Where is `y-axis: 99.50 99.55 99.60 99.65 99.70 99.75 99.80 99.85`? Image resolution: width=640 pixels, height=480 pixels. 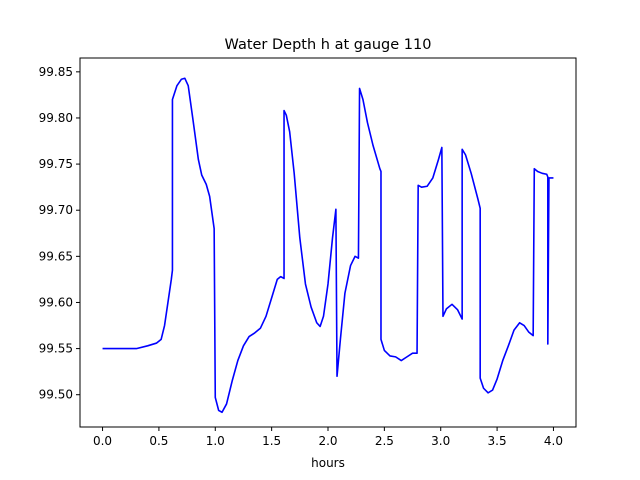
y-axis: 99.50 99.55 99.60 99.65 99.70 99.75 99.80 99.85 is located at coordinates (59, 233).